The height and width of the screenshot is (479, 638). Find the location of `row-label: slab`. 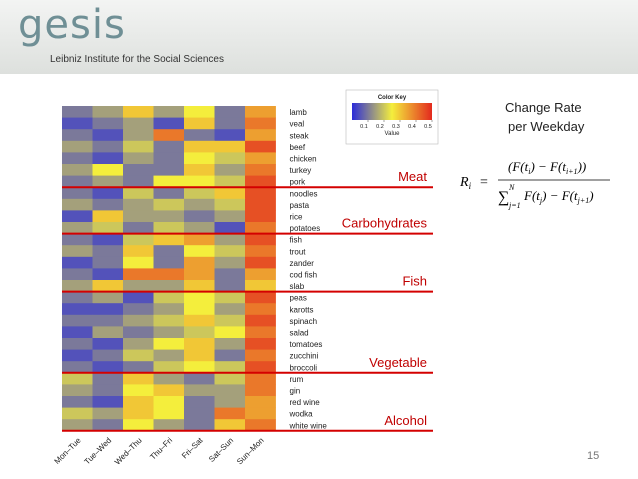

row-label: slab is located at coordinates (297, 286).